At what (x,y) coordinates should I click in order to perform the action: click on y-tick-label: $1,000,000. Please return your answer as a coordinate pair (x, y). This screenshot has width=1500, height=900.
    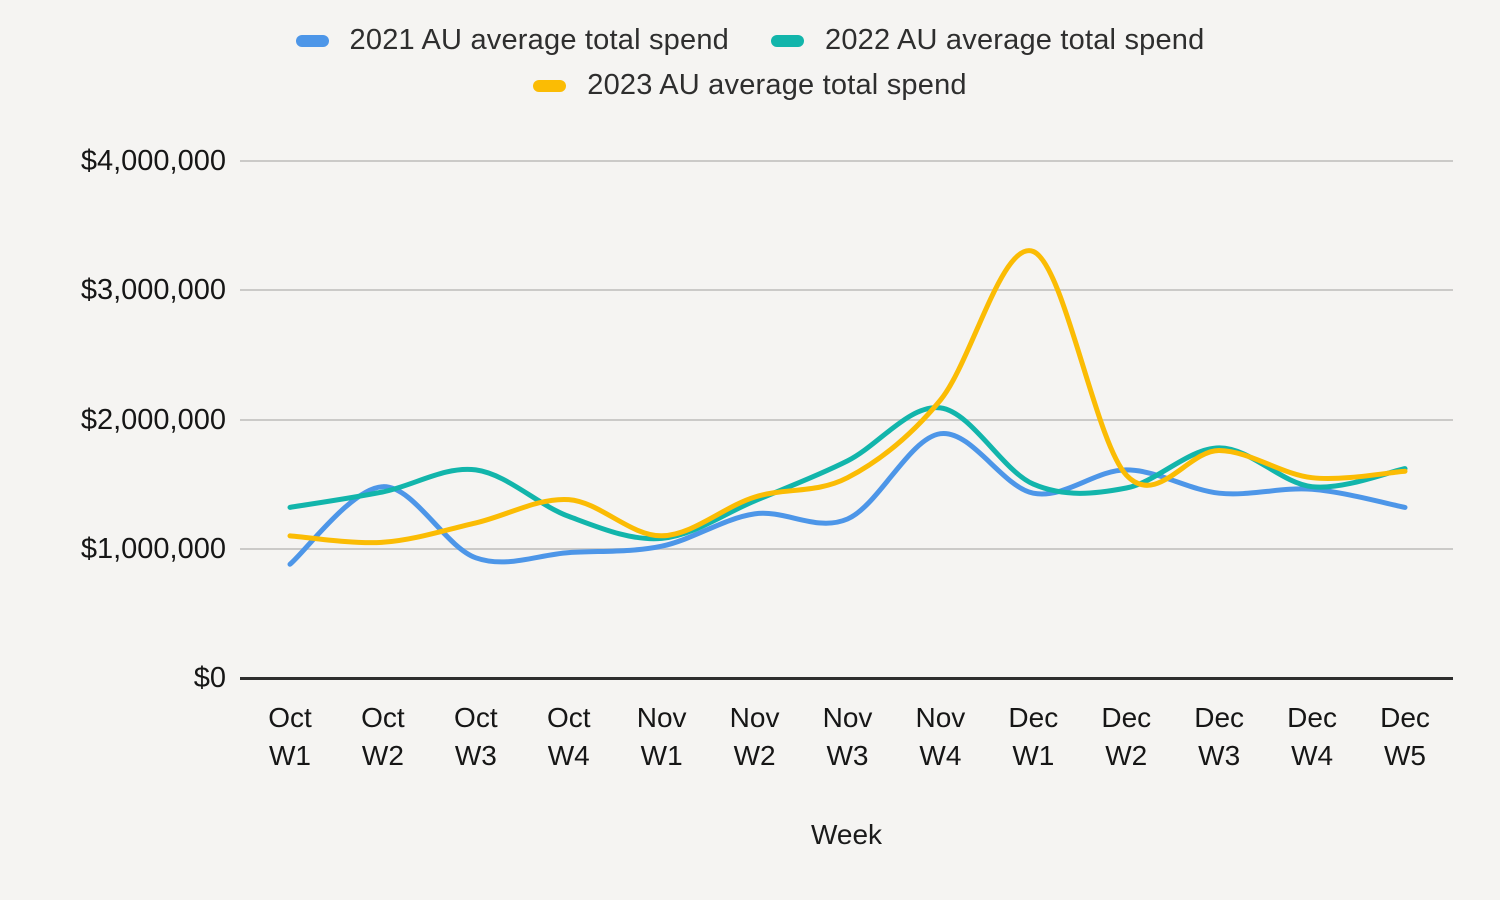
    Looking at the image, I should click on (153, 548).